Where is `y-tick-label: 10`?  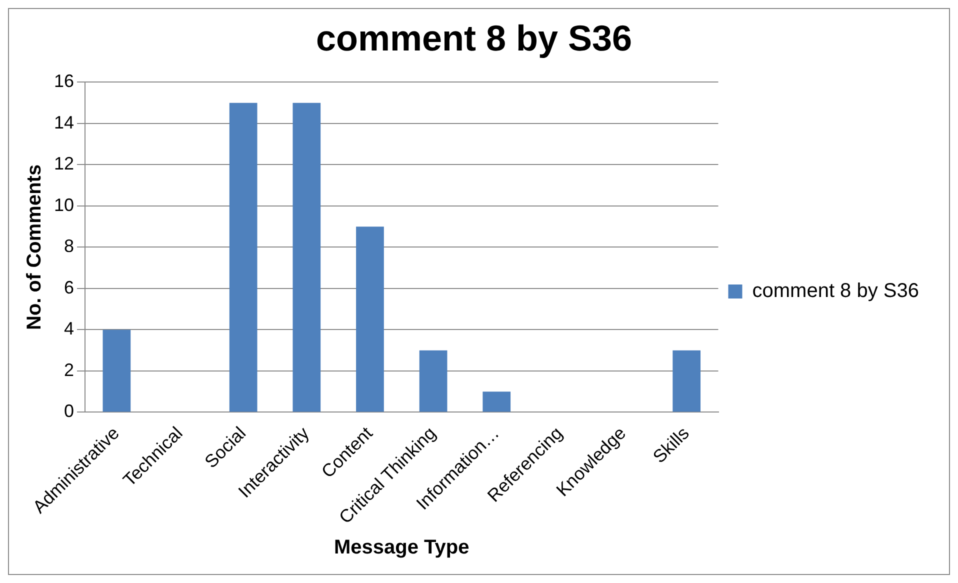
y-tick-label: 10 is located at coordinates (64, 204).